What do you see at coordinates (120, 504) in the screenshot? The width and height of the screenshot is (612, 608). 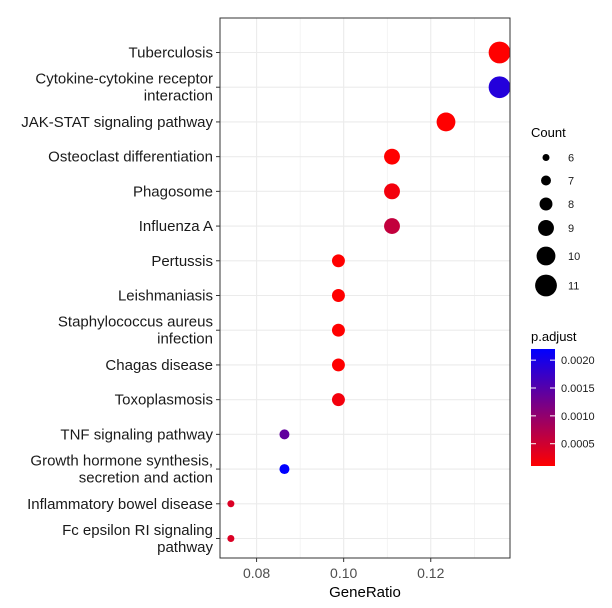 I see `y-tick-label: Inflammatory bowel disease` at bounding box center [120, 504].